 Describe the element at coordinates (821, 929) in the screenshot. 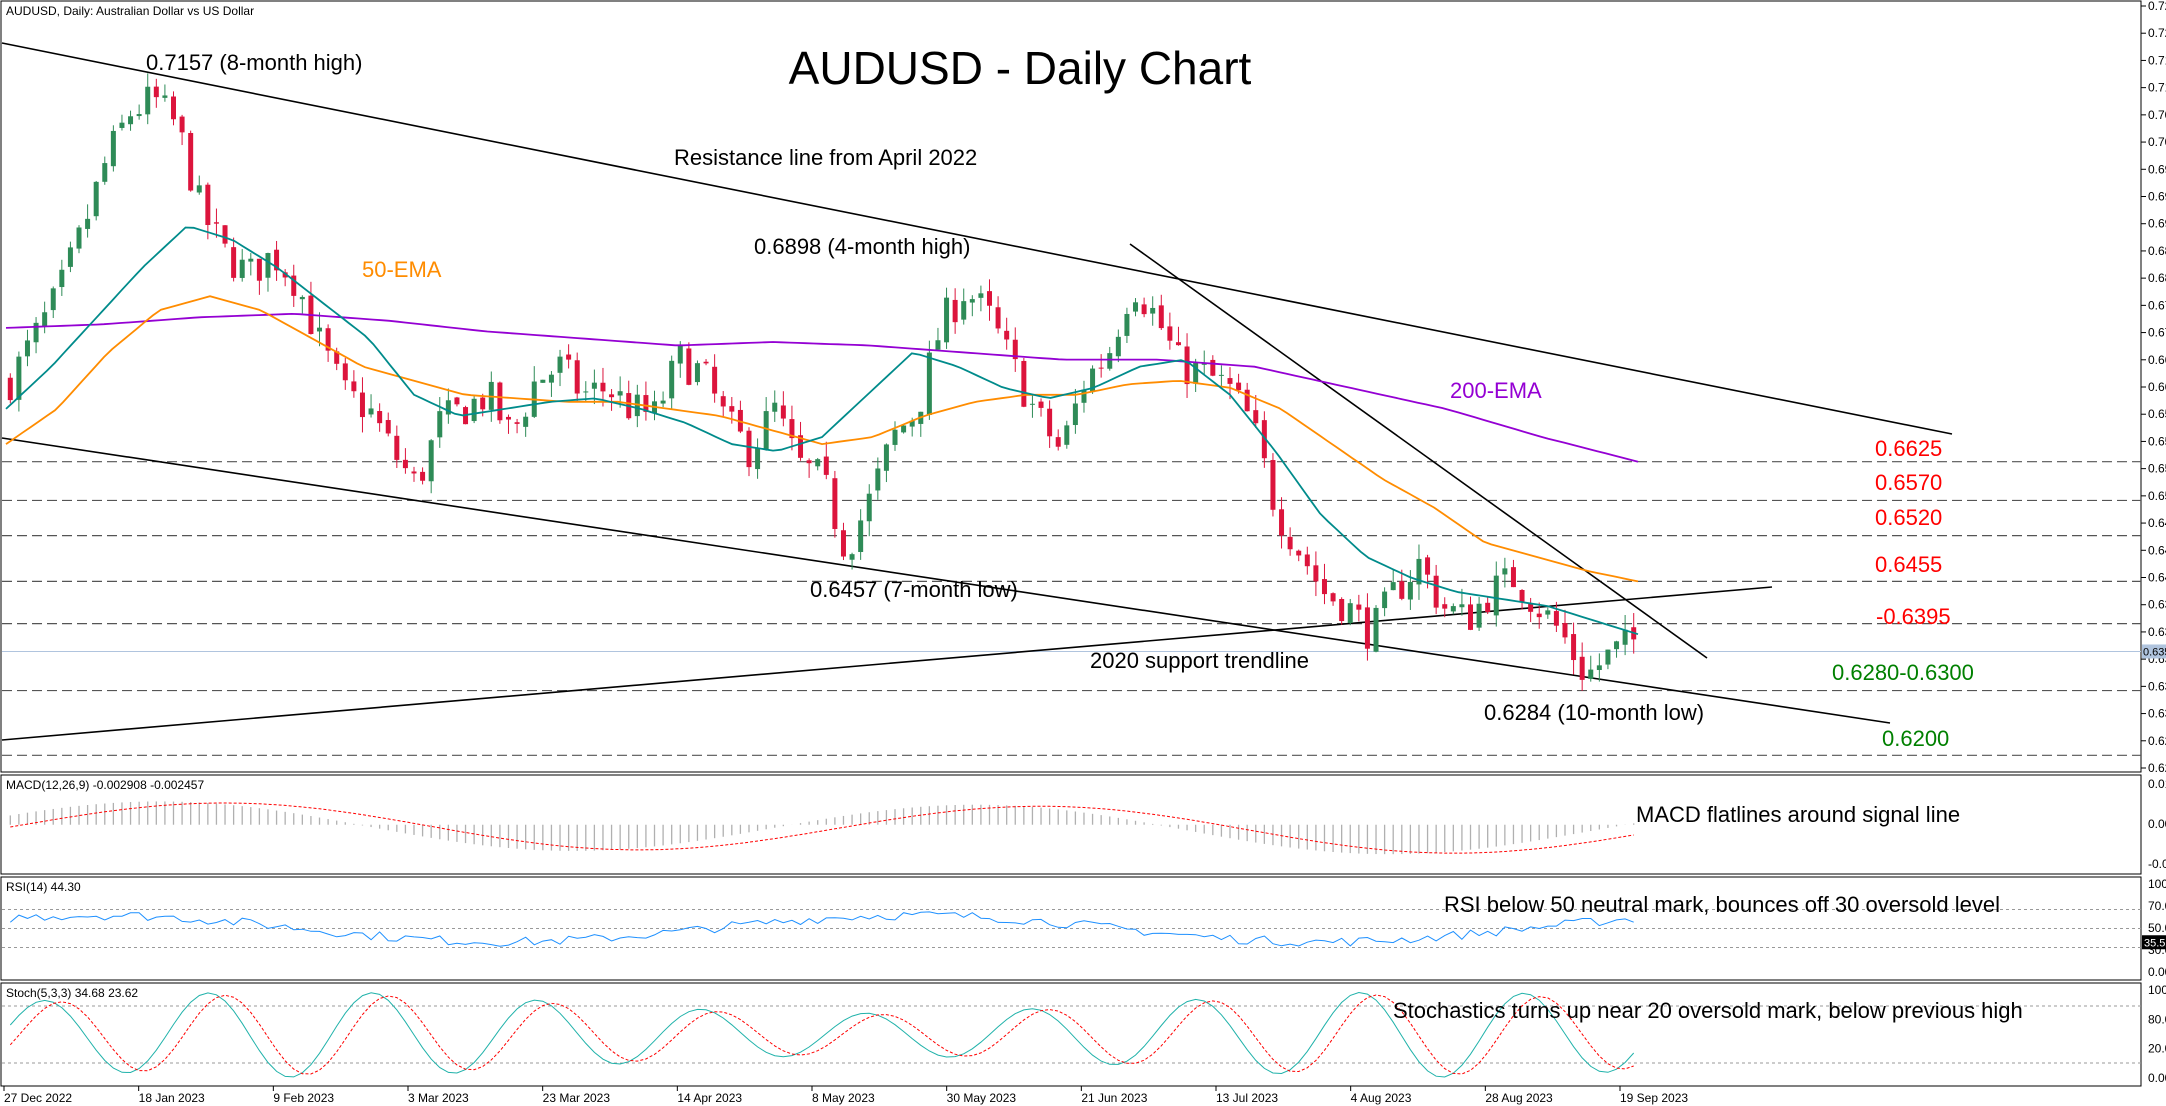

I see `rsi-line` at that location.